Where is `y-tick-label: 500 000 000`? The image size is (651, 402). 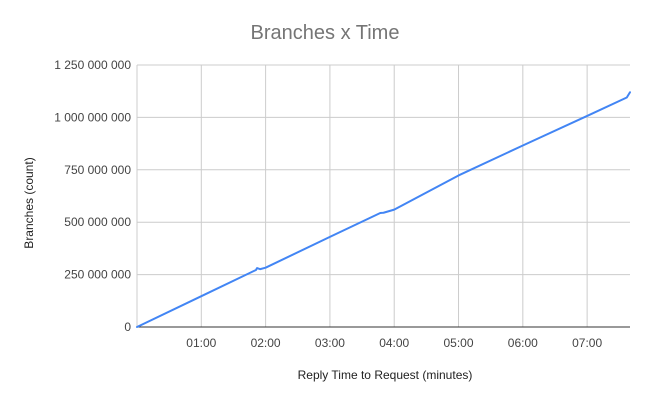
y-tick-label: 500 000 000 is located at coordinates (97, 222).